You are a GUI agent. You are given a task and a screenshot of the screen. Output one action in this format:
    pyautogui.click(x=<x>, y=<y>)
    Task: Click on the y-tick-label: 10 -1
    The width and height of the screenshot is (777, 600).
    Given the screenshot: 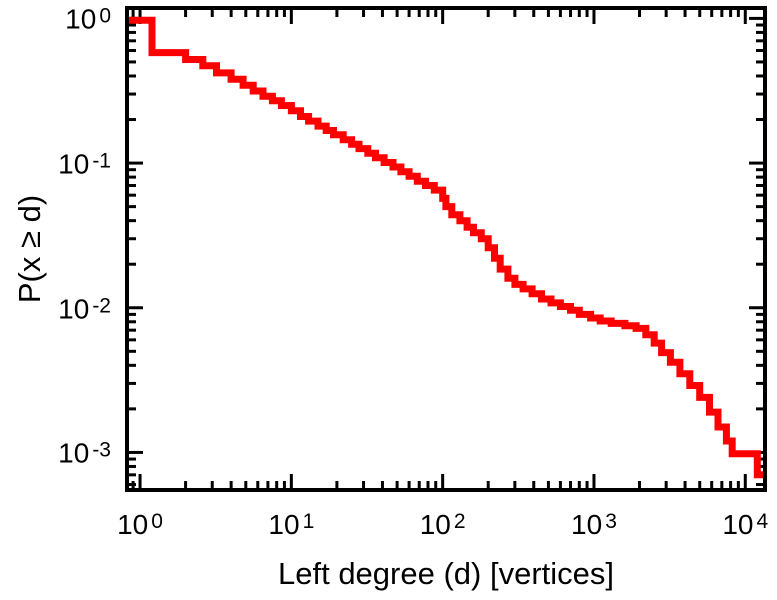 What is the action you would take?
    pyautogui.click(x=84, y=164)
    